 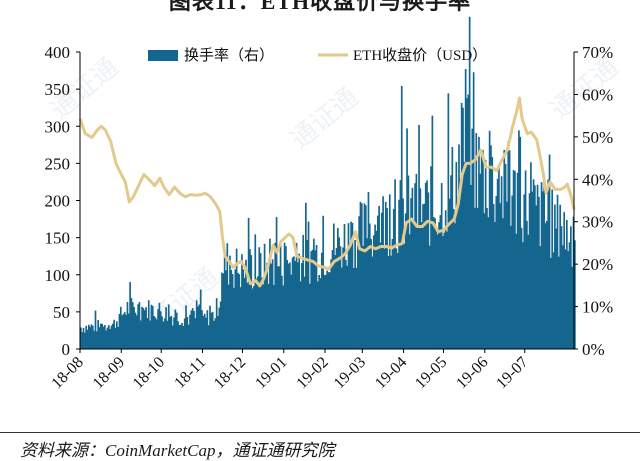 What do you see at coordinates (593, 349) in the screenshot?
I see `right-tick-label: 0%` at bounding box center [593, 349].